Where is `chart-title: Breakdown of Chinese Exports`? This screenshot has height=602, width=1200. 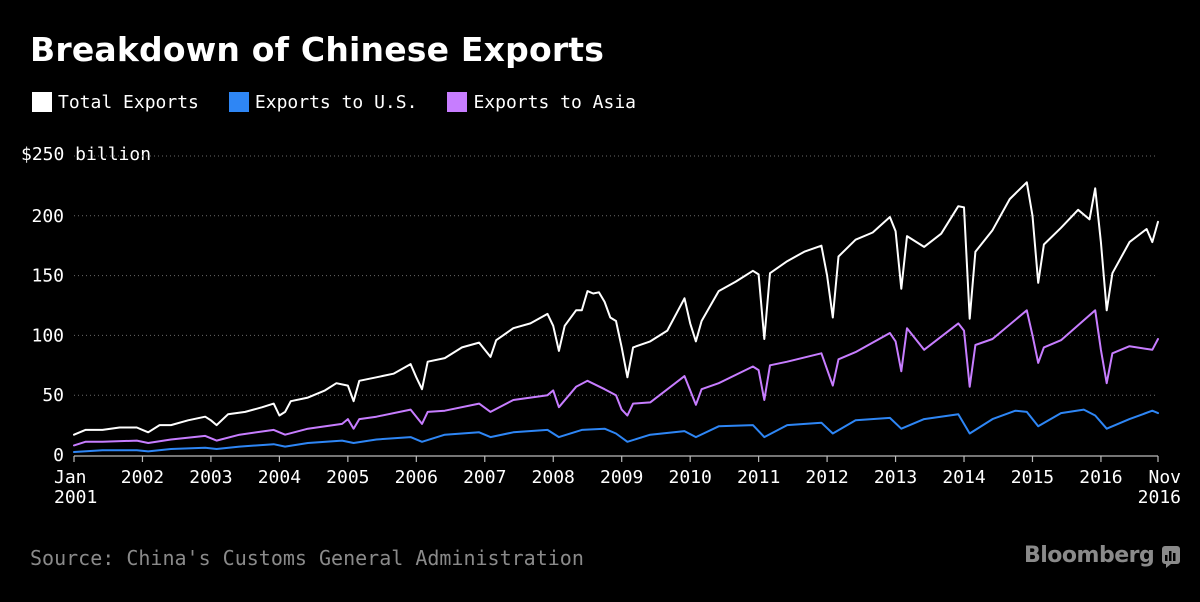 chart-title: Breakdown of Chinese Exports is located at coordinates (317, 49).